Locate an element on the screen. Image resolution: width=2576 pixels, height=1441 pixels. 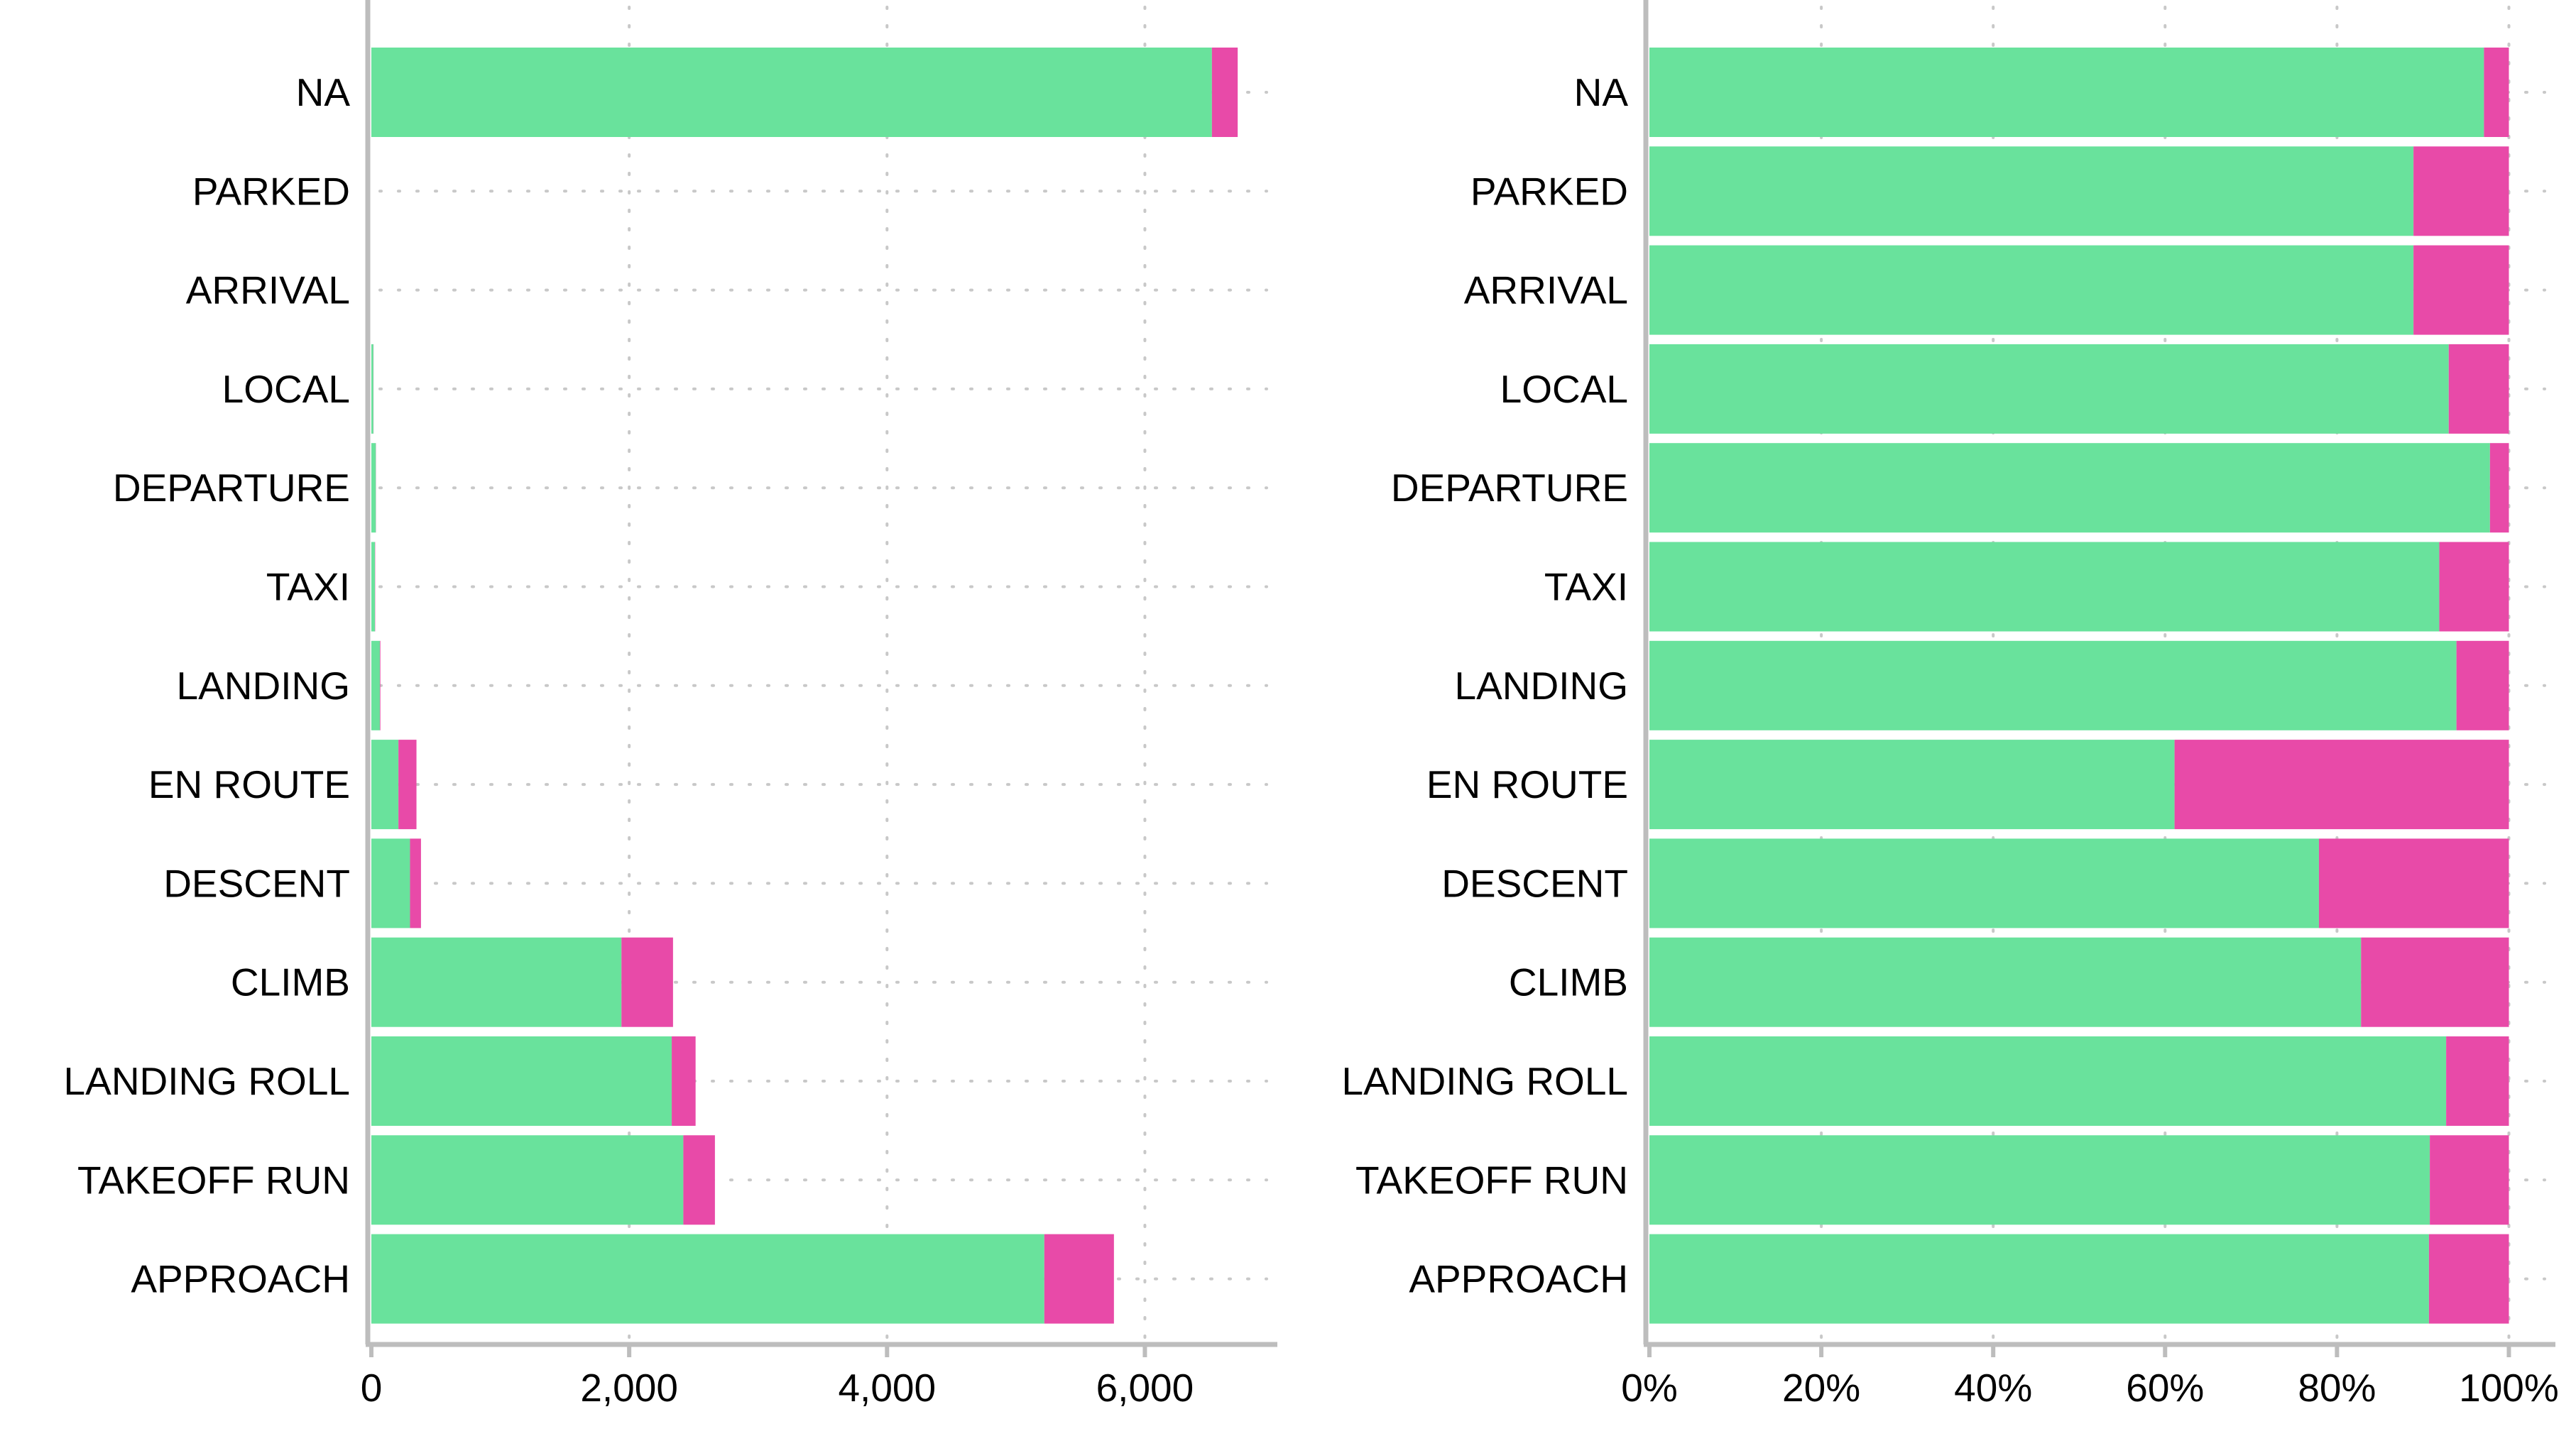
x-tick-label: 20% is located at coordinates (1821, 1388).